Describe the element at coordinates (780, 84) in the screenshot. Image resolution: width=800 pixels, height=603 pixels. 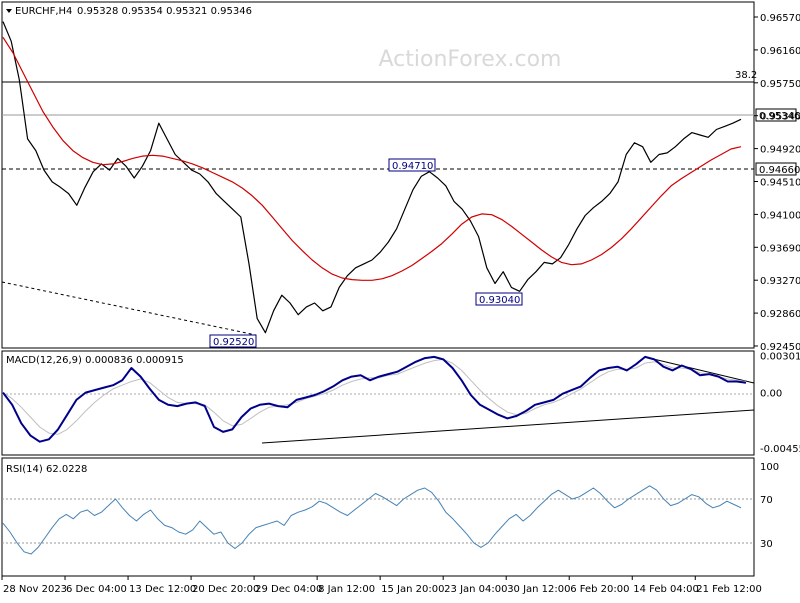
I see `price-axis-tick-label: 0.95750` at that location.